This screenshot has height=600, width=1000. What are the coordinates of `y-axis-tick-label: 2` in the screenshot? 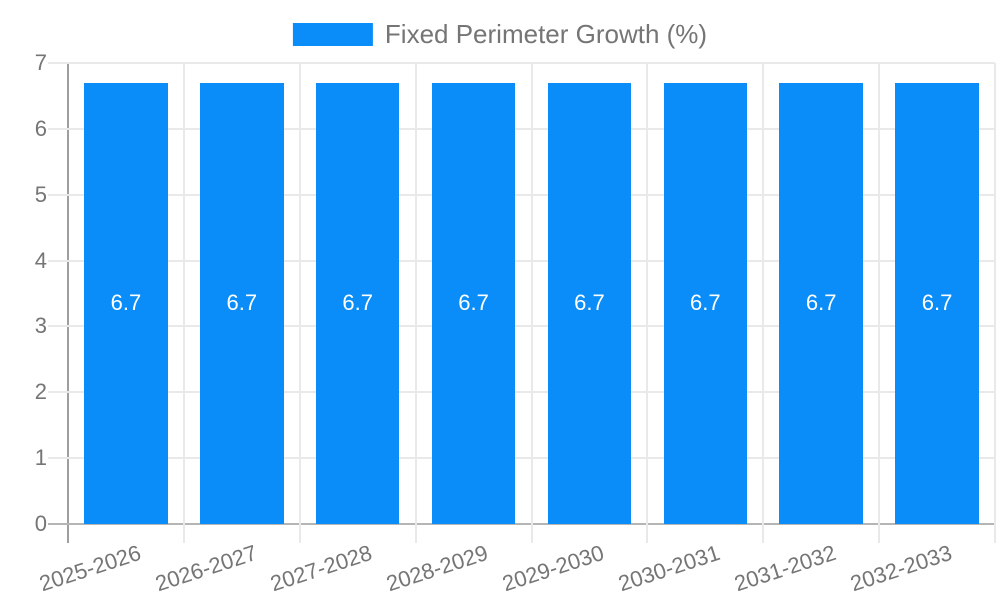 It's located at (40, 392).